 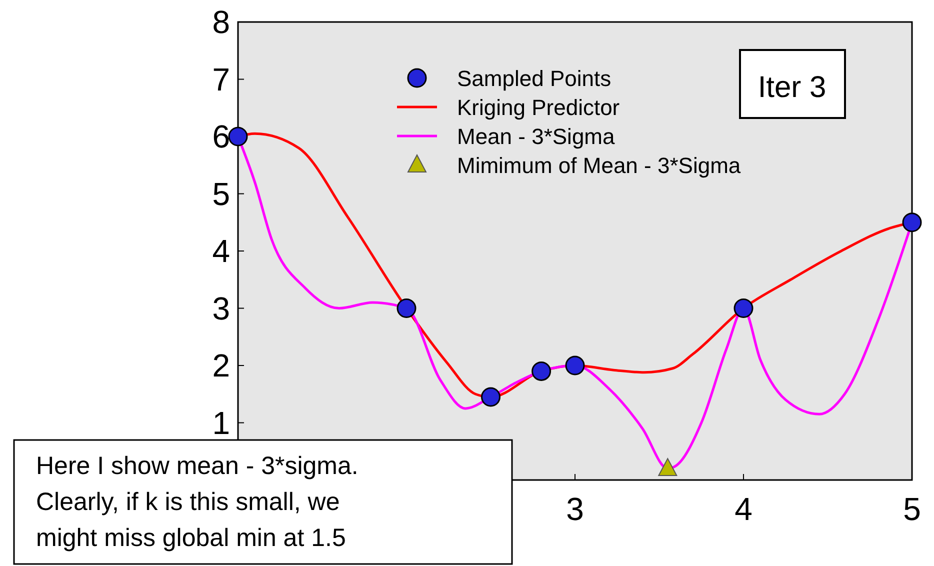 I want to click on y-tick-label: 5, so click(x=221, y=194).